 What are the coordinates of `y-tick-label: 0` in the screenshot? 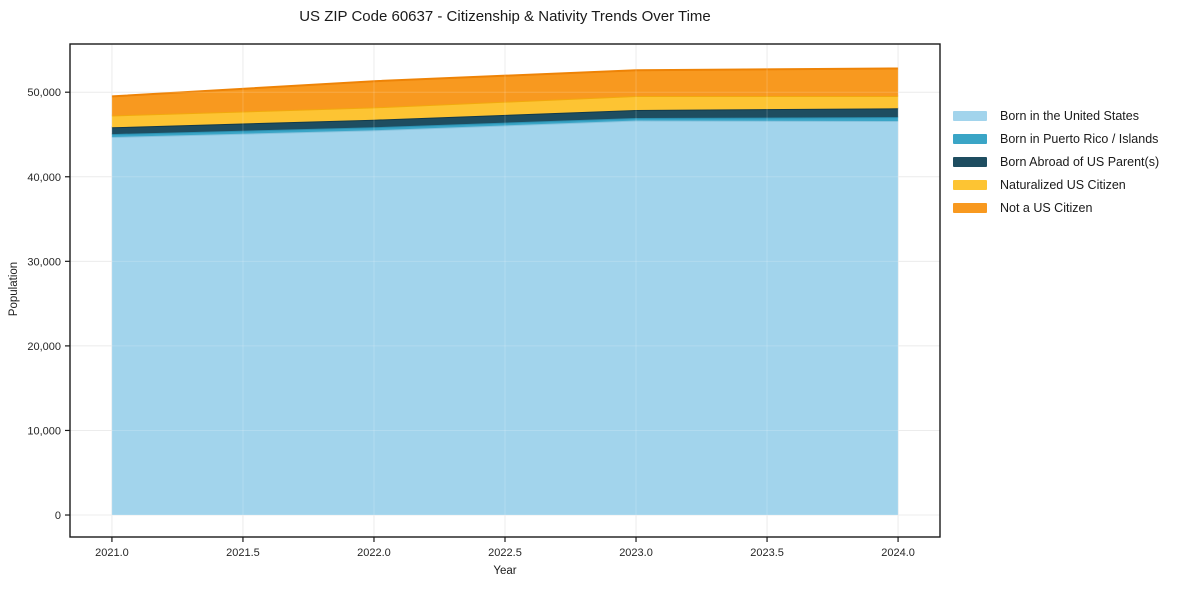 It's located at (58, 516).